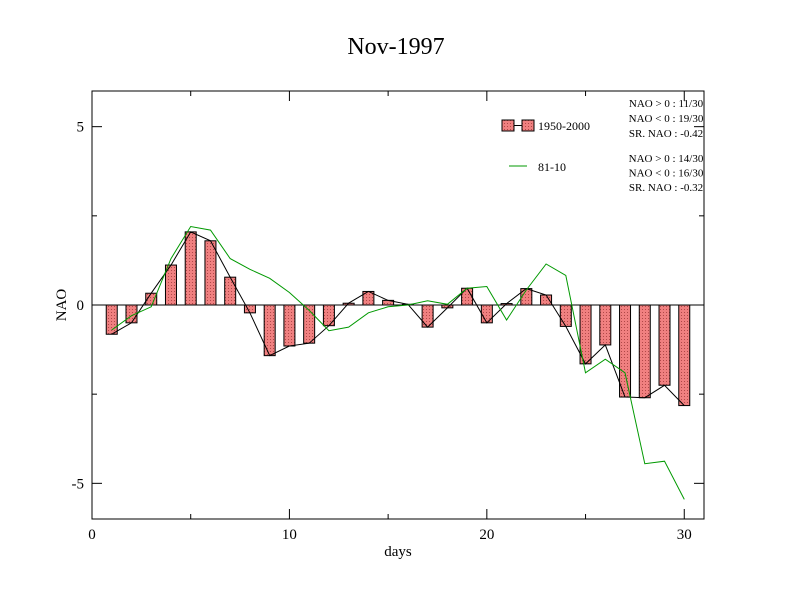  What do you see at coordinates (81, 128) in the screenshot?
I see `y-tick-label: 5` at bounding box center [81, 128].